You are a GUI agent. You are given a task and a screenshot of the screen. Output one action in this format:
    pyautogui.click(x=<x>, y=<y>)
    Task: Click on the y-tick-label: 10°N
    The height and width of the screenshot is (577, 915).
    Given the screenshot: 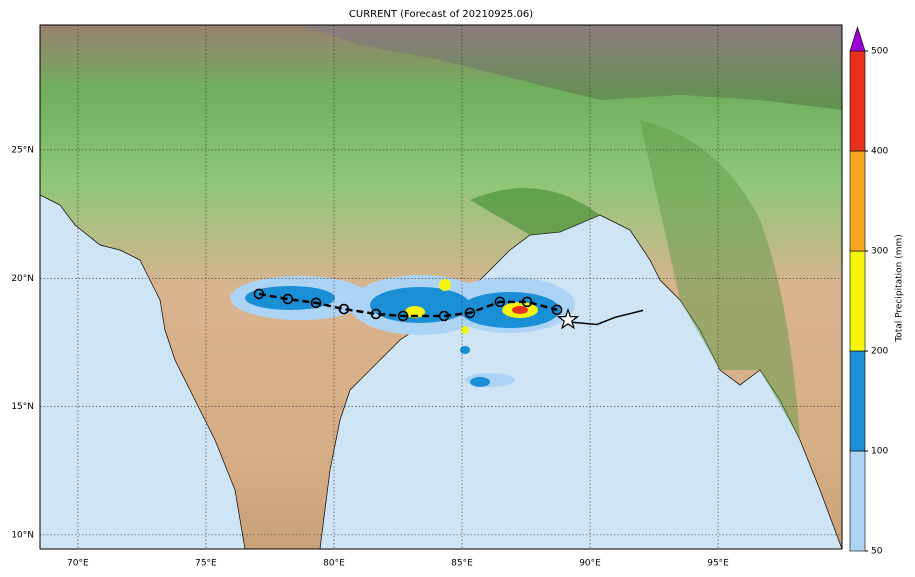 What is the action you would take?
    pyautogui.click(x=22, y=535)
    